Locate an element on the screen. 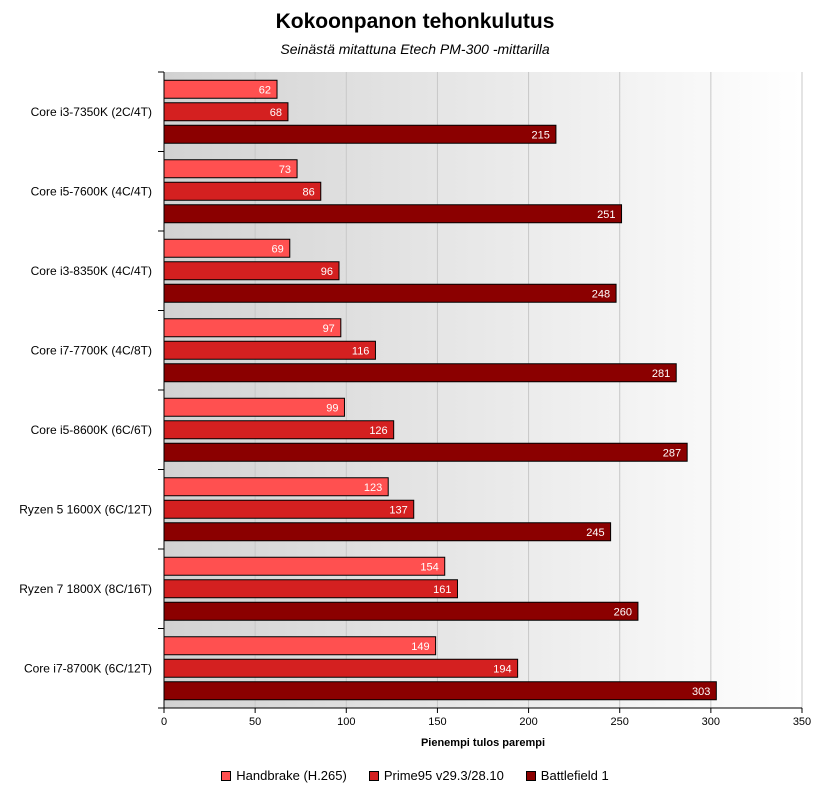 The height and width of the screenshot is (800, 830). data-label: 96 is located at coordinates (327, 272).